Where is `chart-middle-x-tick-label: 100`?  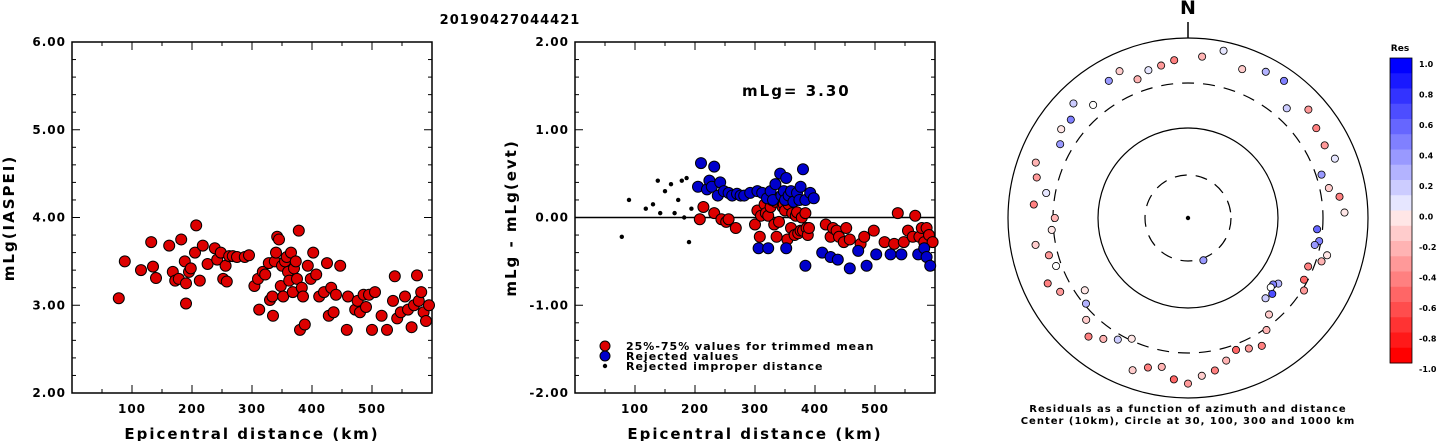
chart-middle-x-tick-label: 100 is located at coordinates (635, 409).